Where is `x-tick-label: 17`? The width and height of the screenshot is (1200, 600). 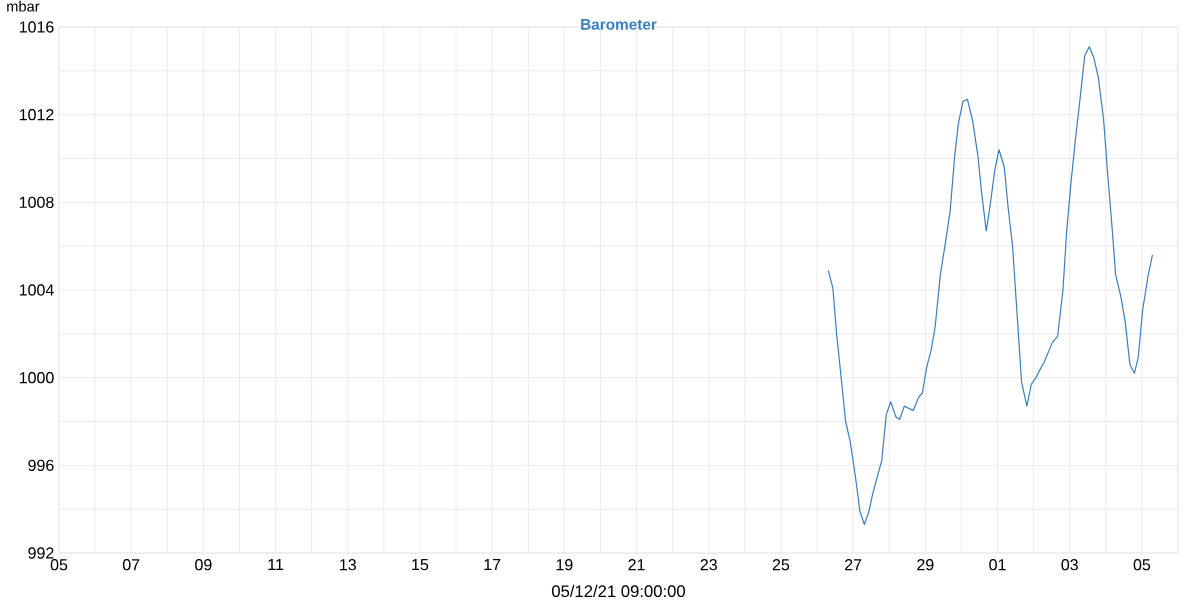 x-tick-label: 17 is located at coordinates (492, 565).